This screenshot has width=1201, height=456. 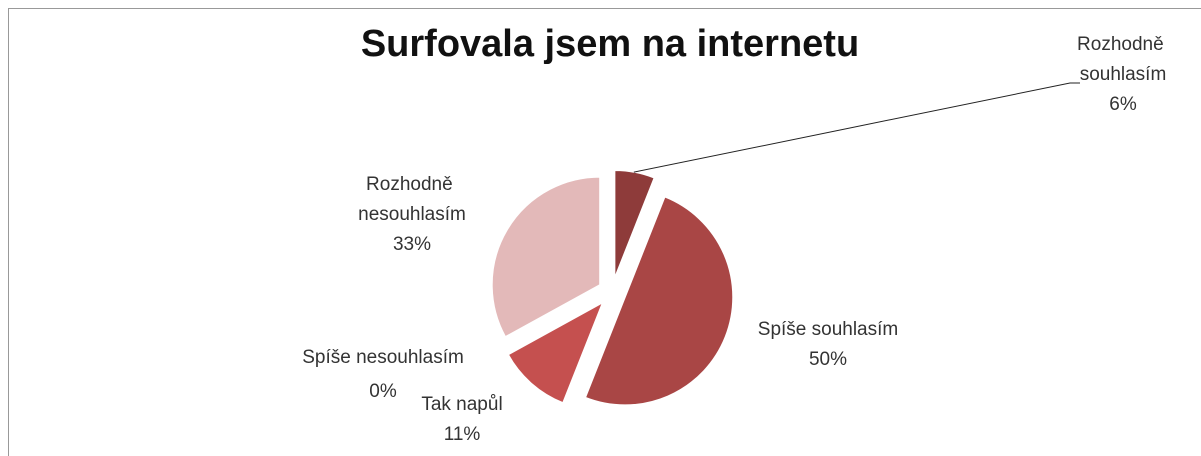 I want to click on slice-value-label: 50%, so click(x=828, y=359).